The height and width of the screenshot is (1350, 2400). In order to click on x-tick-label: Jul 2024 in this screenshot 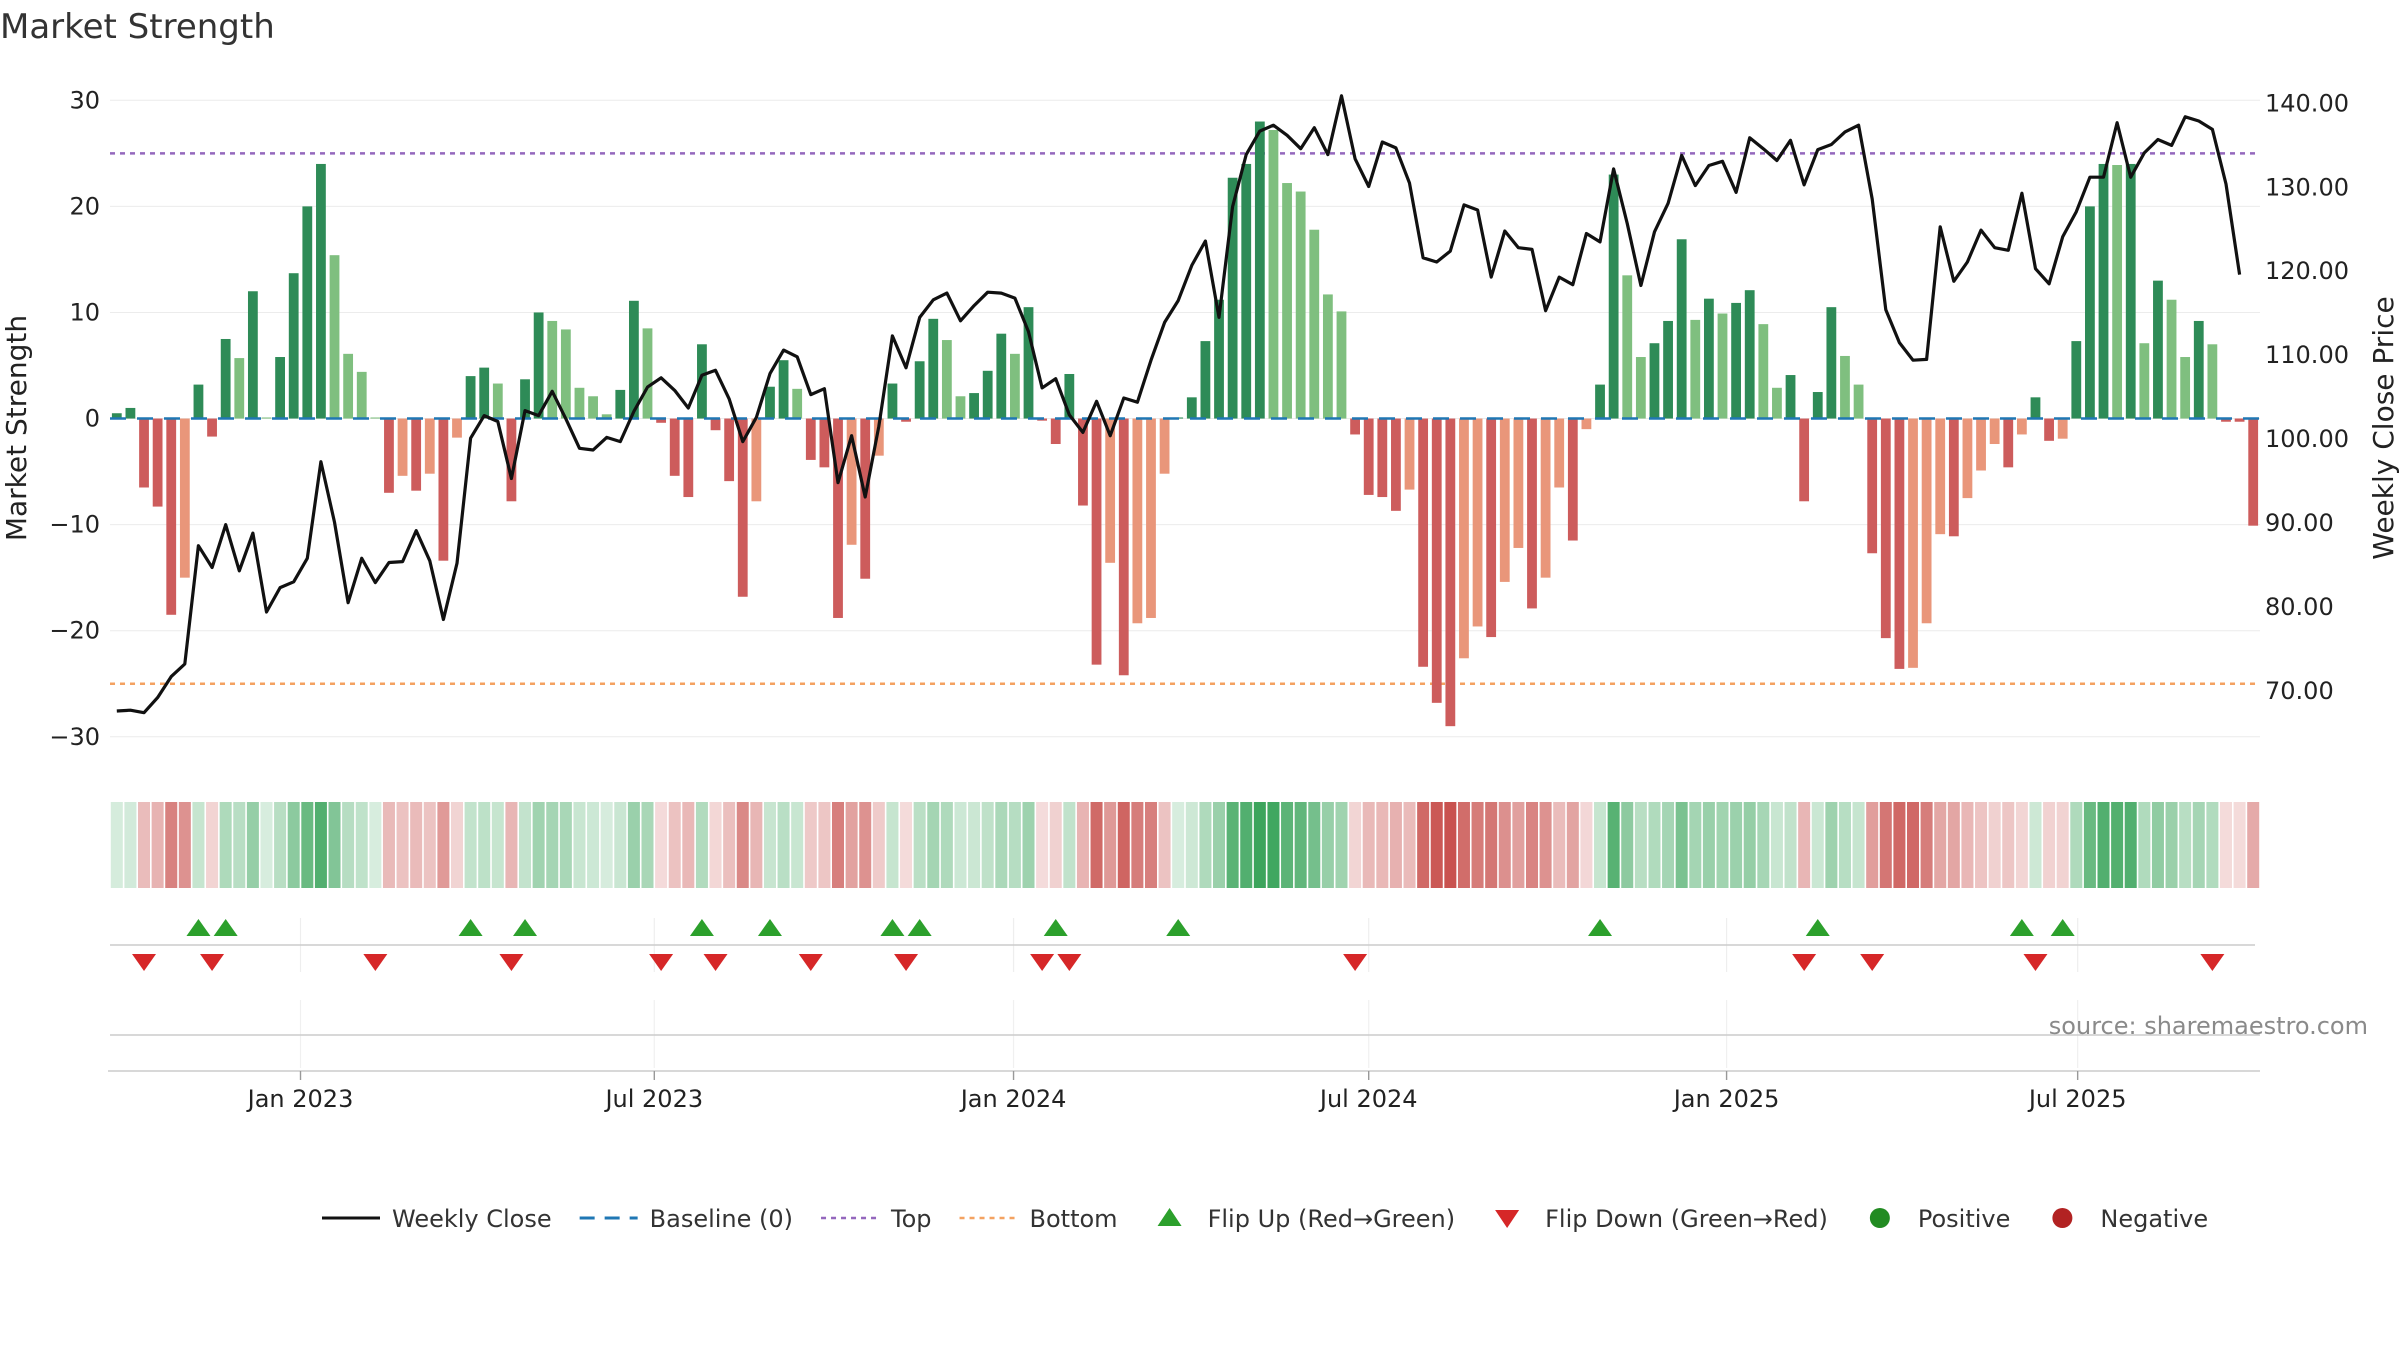, I will do `click(1368, 1099)`.